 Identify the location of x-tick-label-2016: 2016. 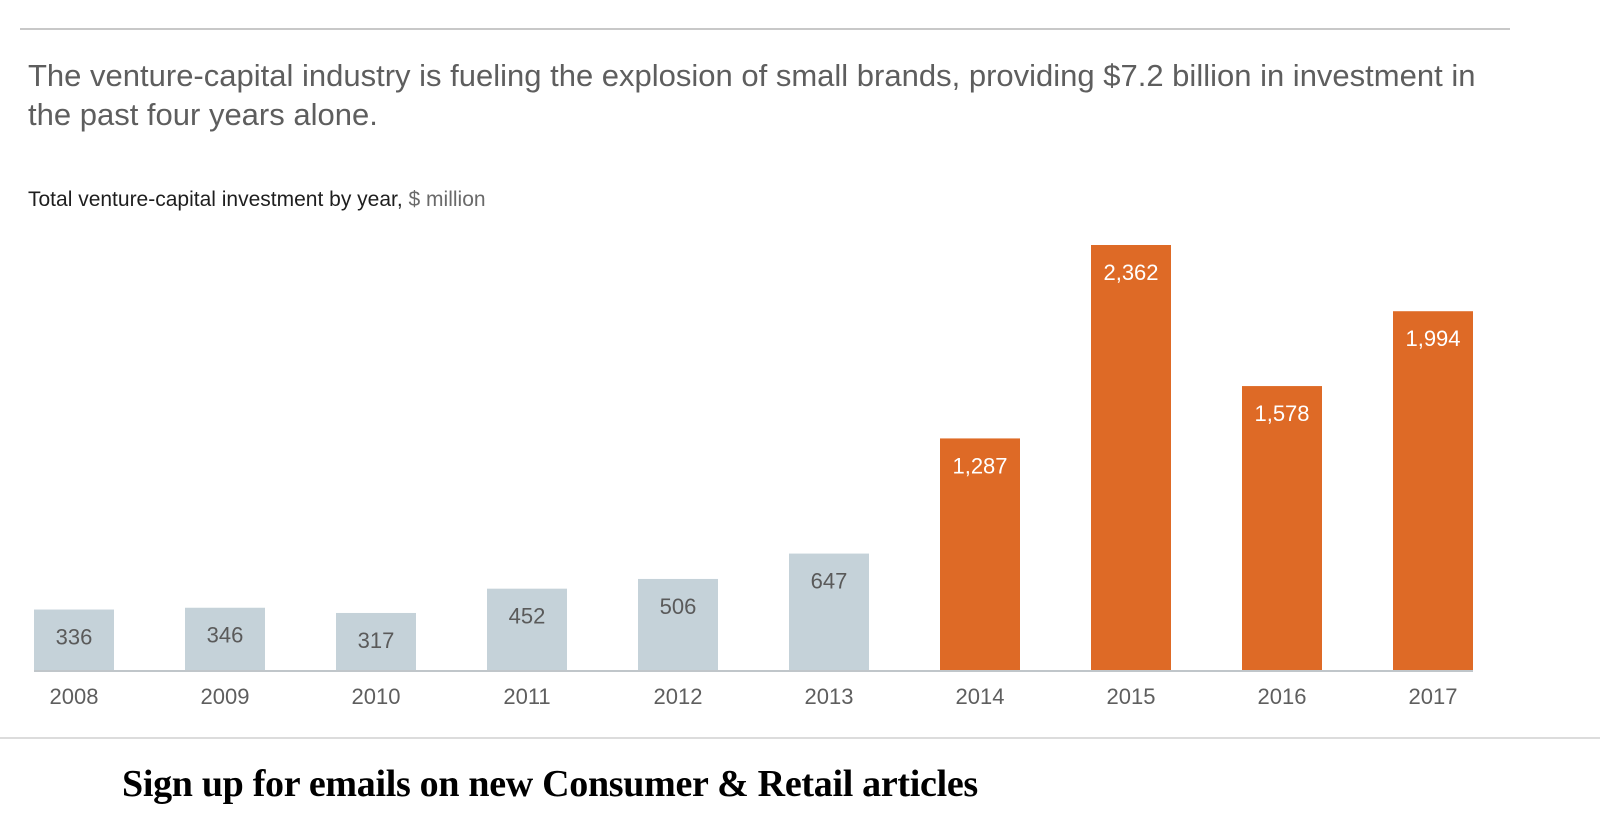
(1282, 696).